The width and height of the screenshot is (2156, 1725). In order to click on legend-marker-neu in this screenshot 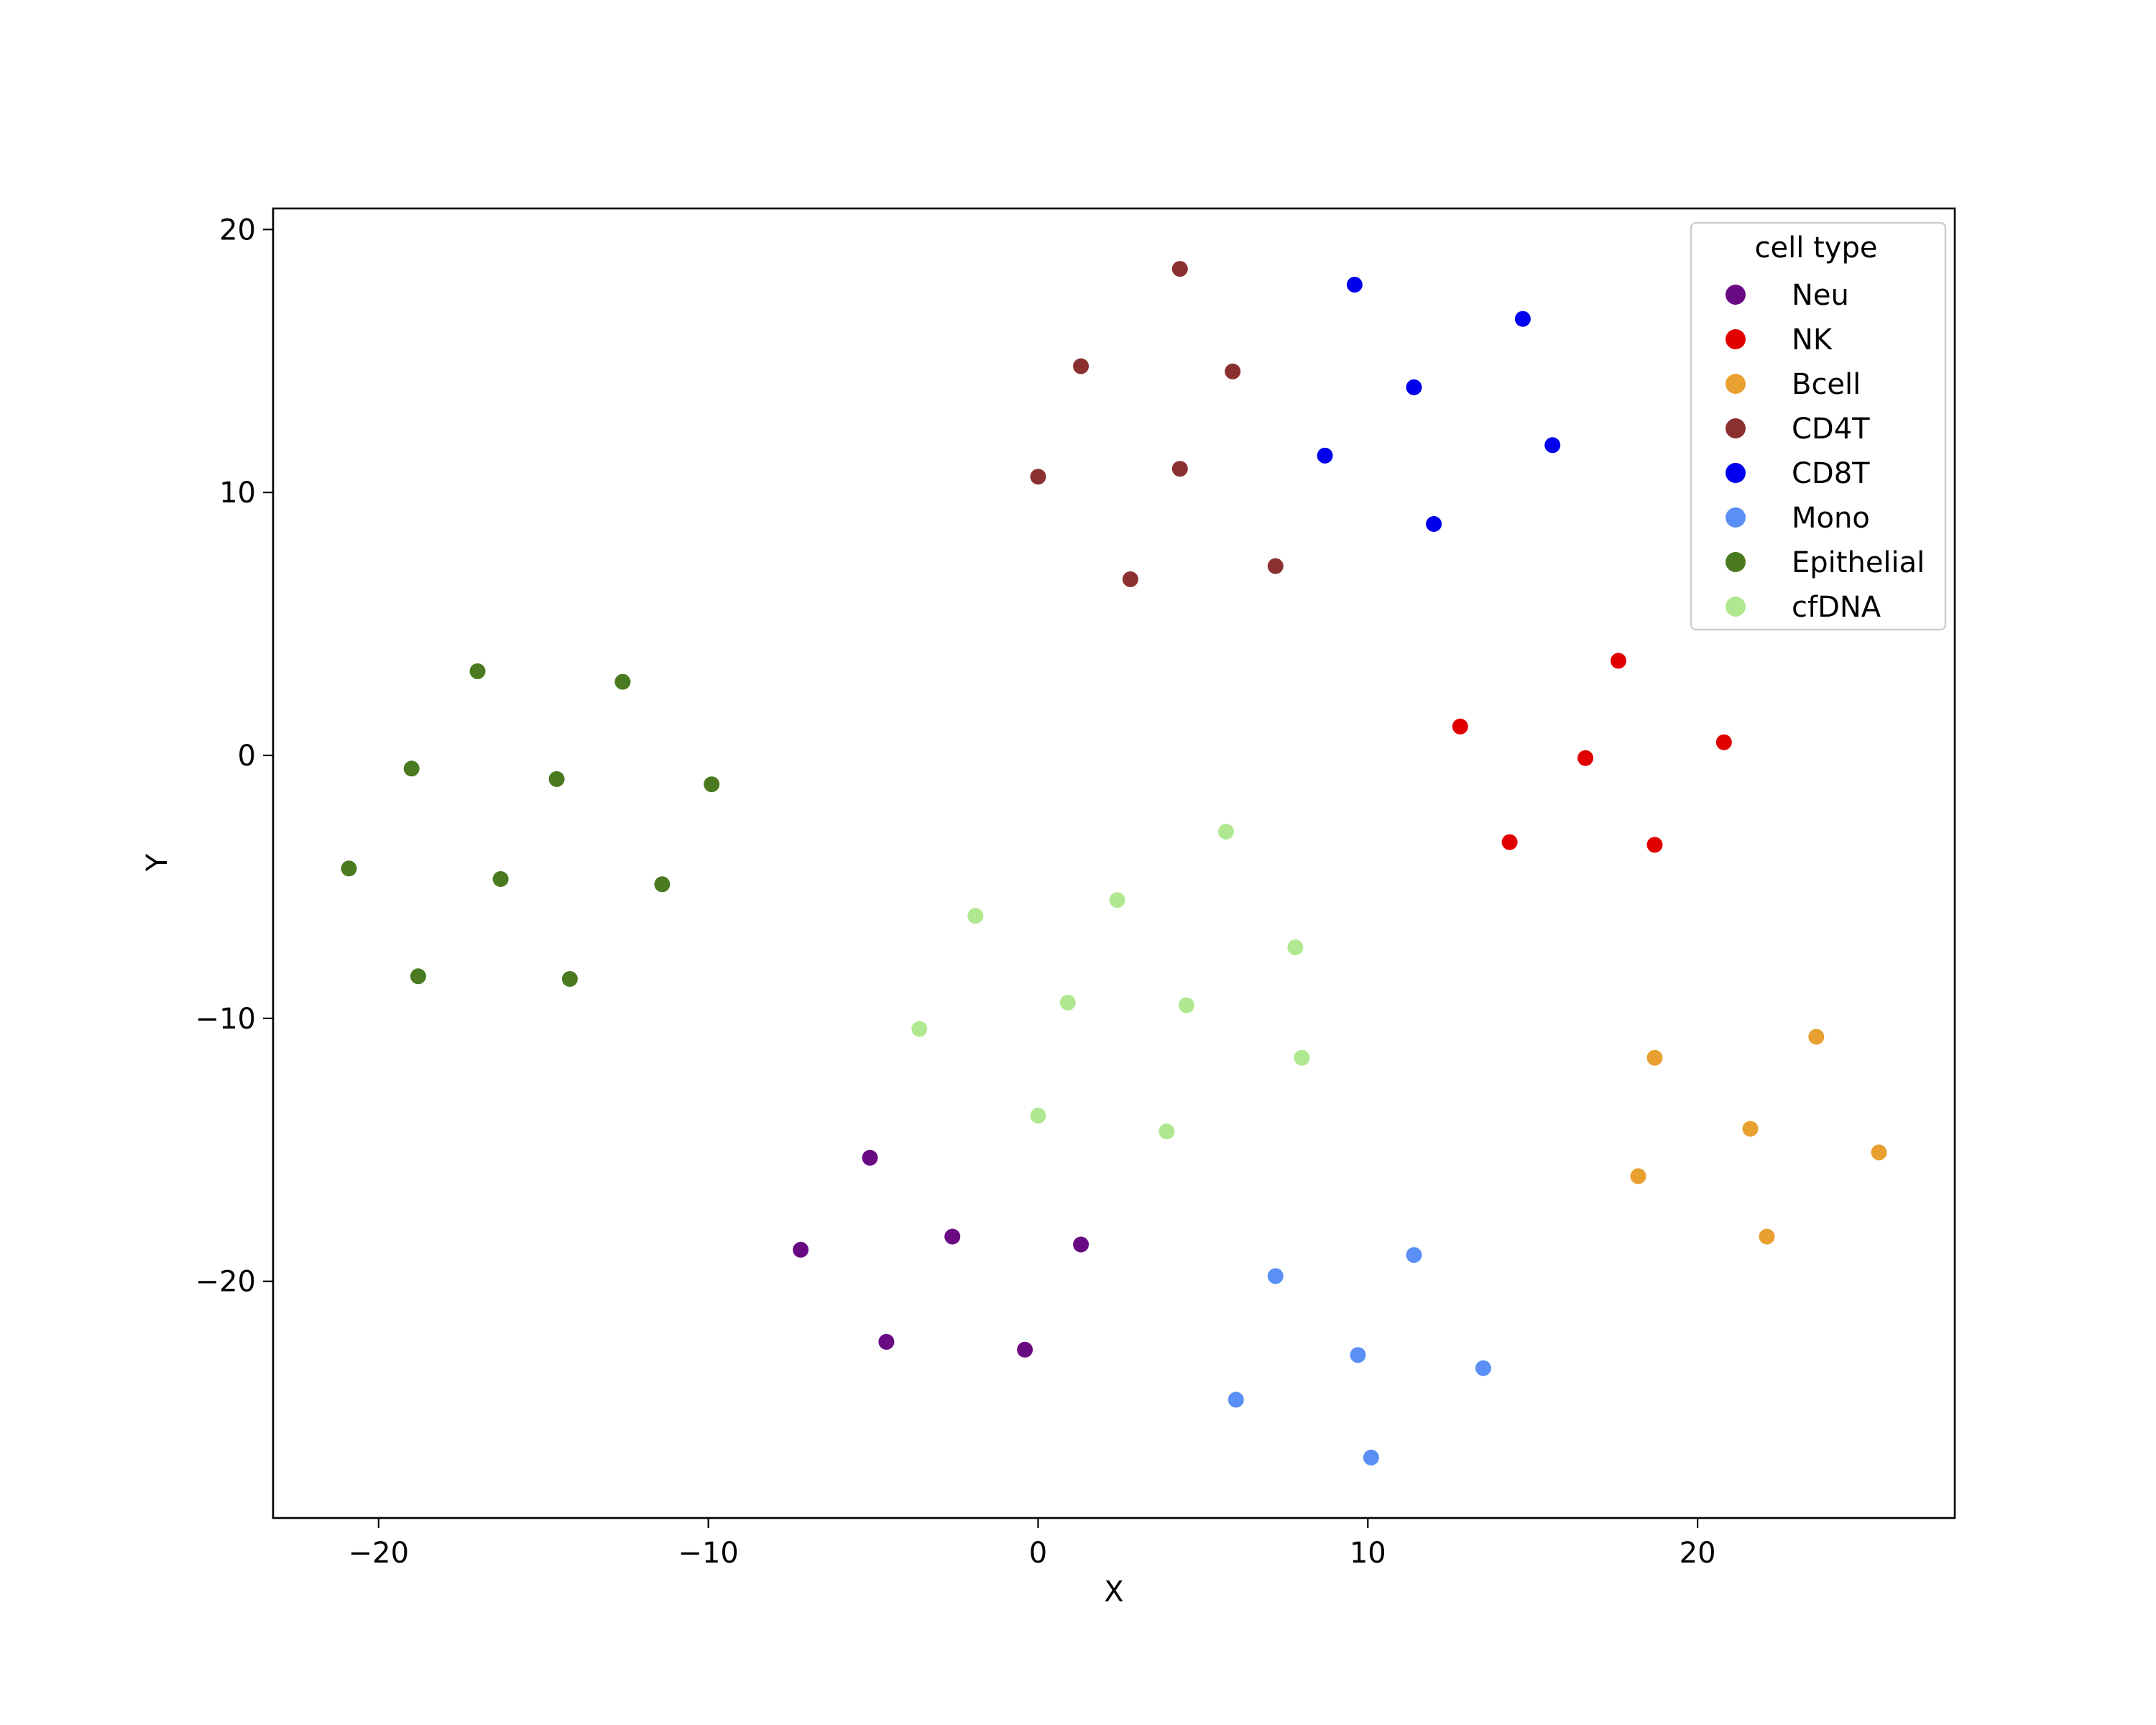, I will do `click(1736, 295)`.